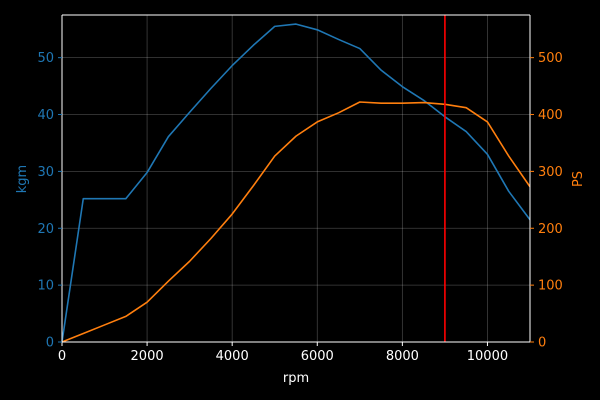 The width and height of the screenshot is (600, 400). Describe the element at coordinates (50, 343) in the screenshot. I see `left-y-tick-label: 0` at that location.